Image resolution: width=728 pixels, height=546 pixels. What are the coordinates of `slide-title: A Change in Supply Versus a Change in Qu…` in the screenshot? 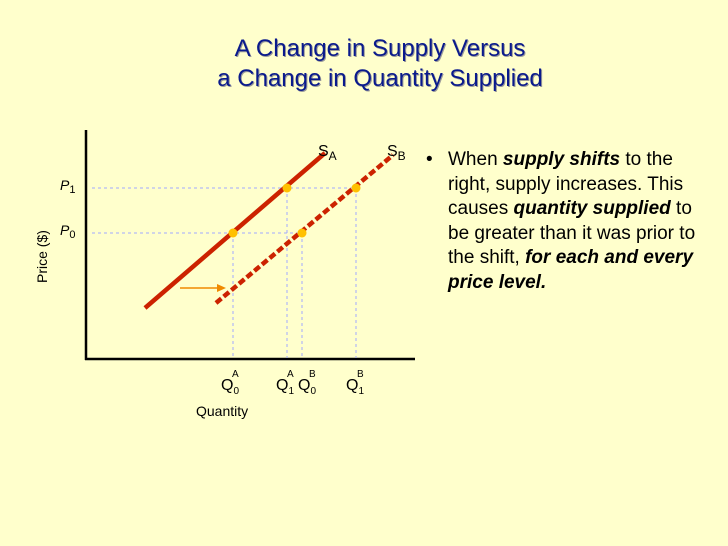 It's located at (380, 64).